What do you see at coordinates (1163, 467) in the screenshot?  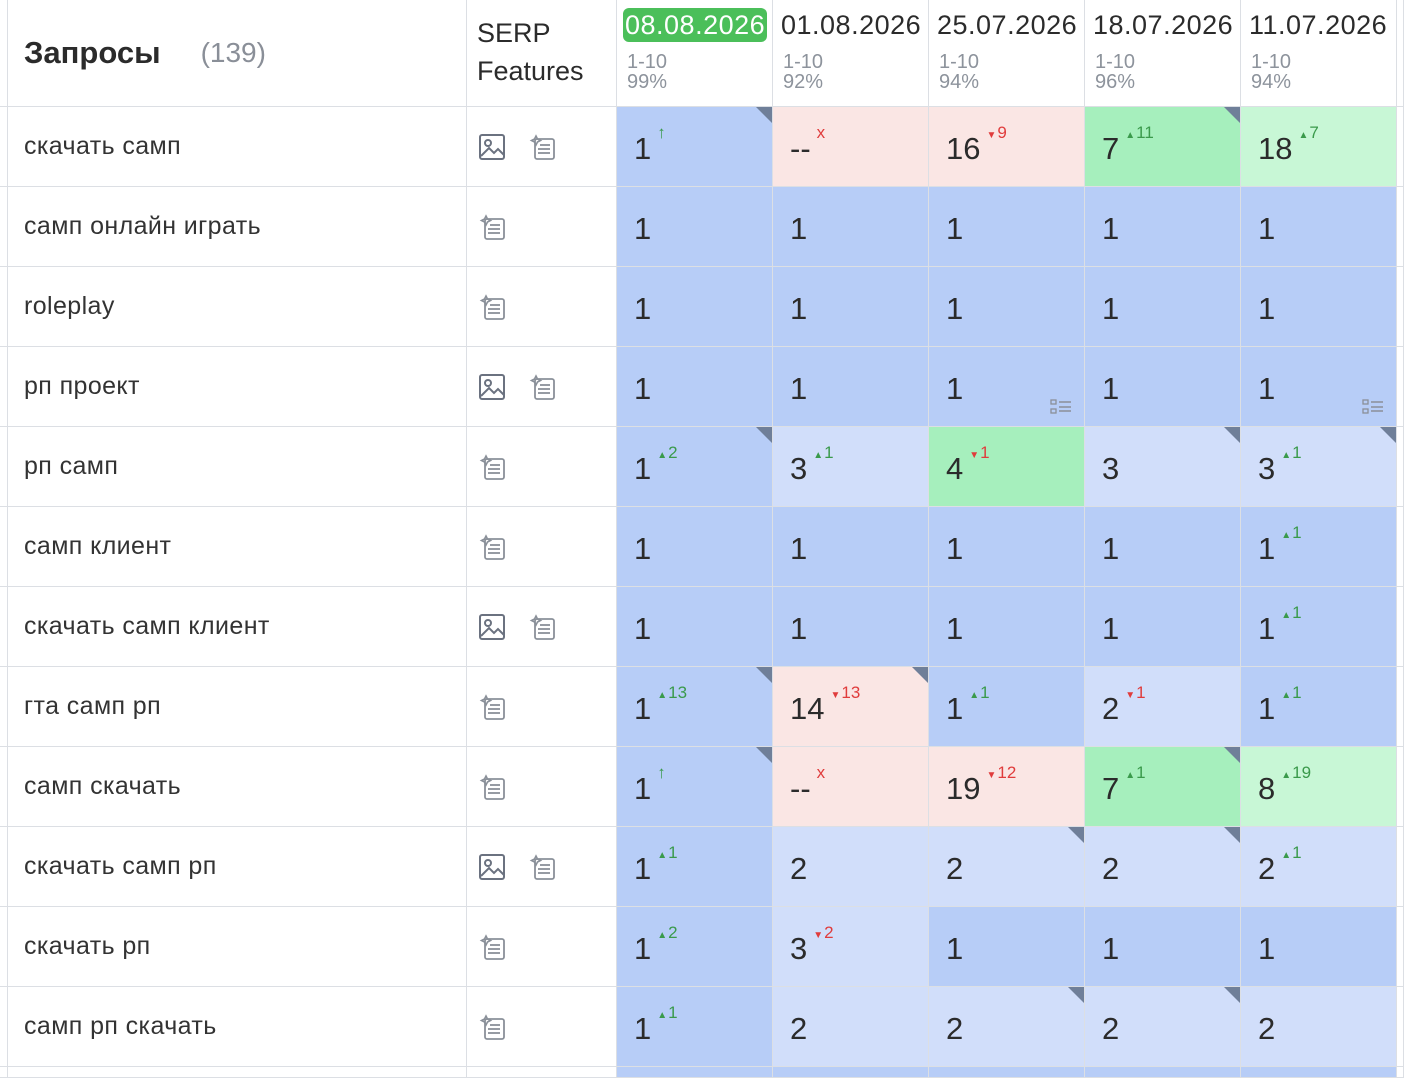 I see `position-cell: 3` at bounding box center [1163, 467].